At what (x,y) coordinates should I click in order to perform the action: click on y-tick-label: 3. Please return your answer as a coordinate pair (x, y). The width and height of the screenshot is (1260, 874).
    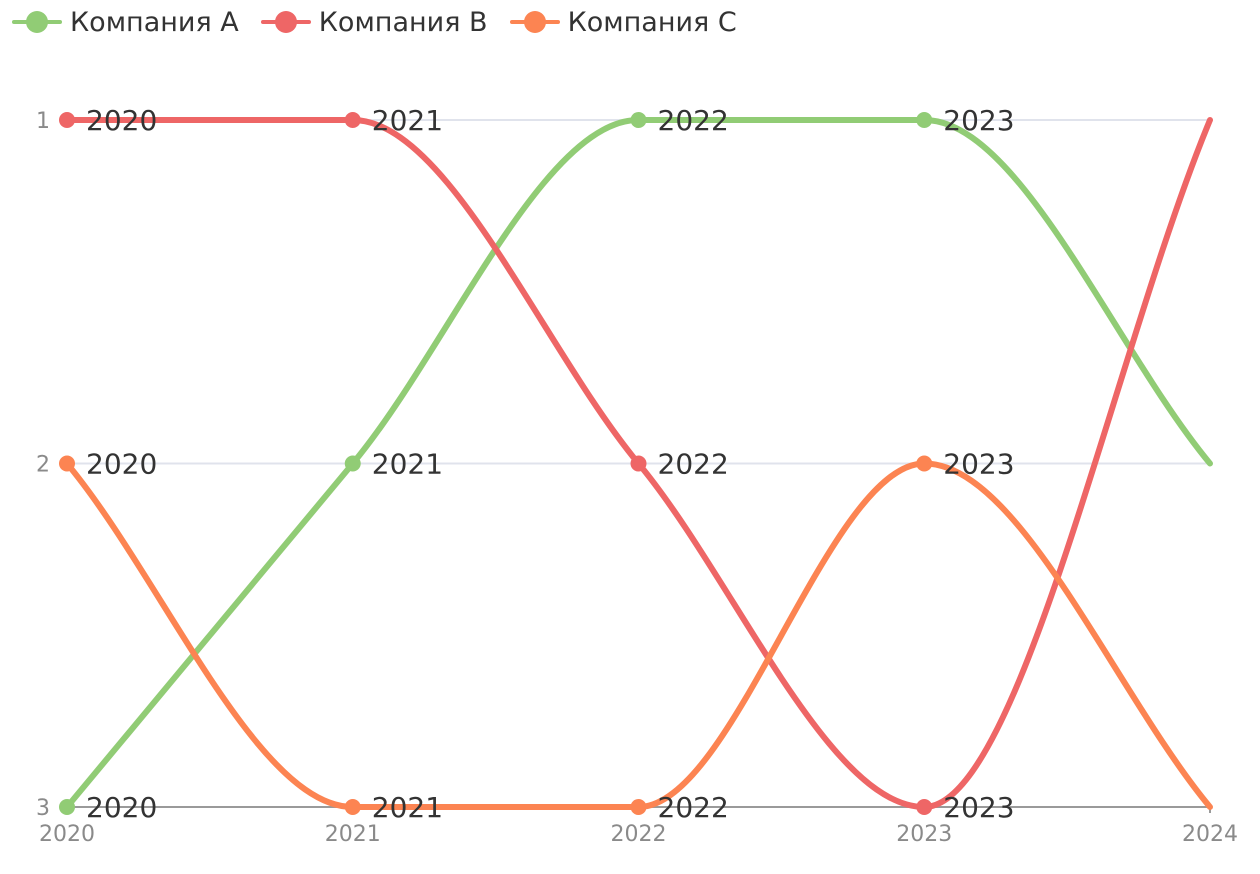
    Looking at the image, I should click on (43, 808).